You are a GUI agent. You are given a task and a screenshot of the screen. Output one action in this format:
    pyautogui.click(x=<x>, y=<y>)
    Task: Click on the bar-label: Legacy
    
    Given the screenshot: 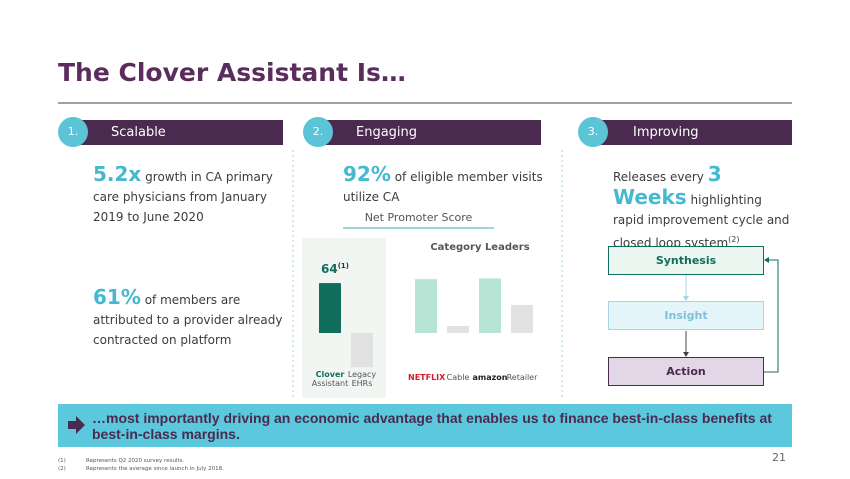 What is the action you would take?
    pyautogui.click(x=362, y=374)
    